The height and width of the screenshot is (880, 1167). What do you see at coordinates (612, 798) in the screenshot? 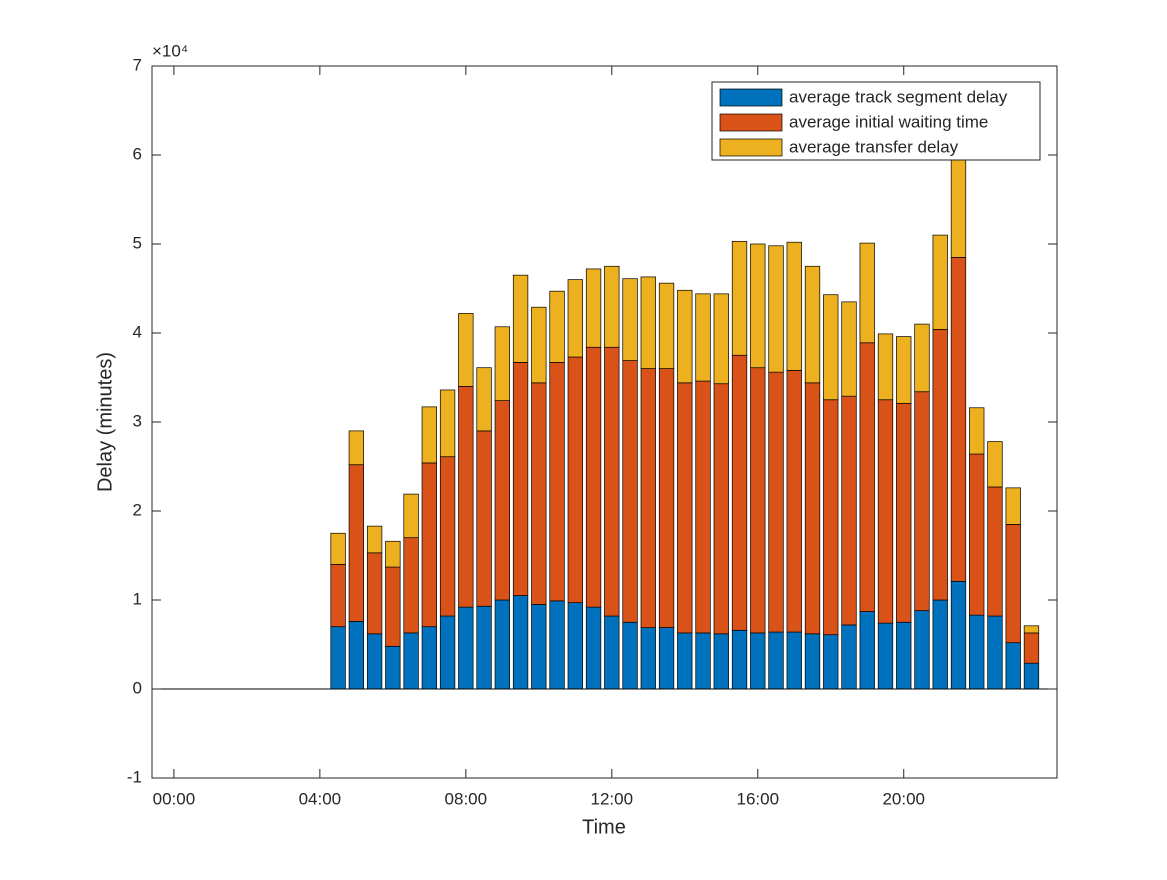
I see `x-tick-label: 12:00` at bounding box center [612, 798].